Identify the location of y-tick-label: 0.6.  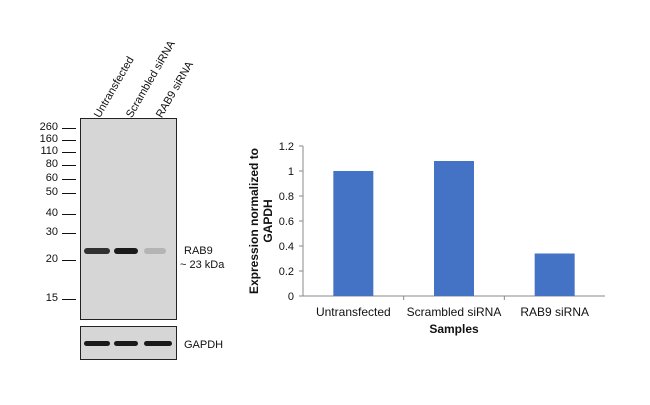
(286, 222).